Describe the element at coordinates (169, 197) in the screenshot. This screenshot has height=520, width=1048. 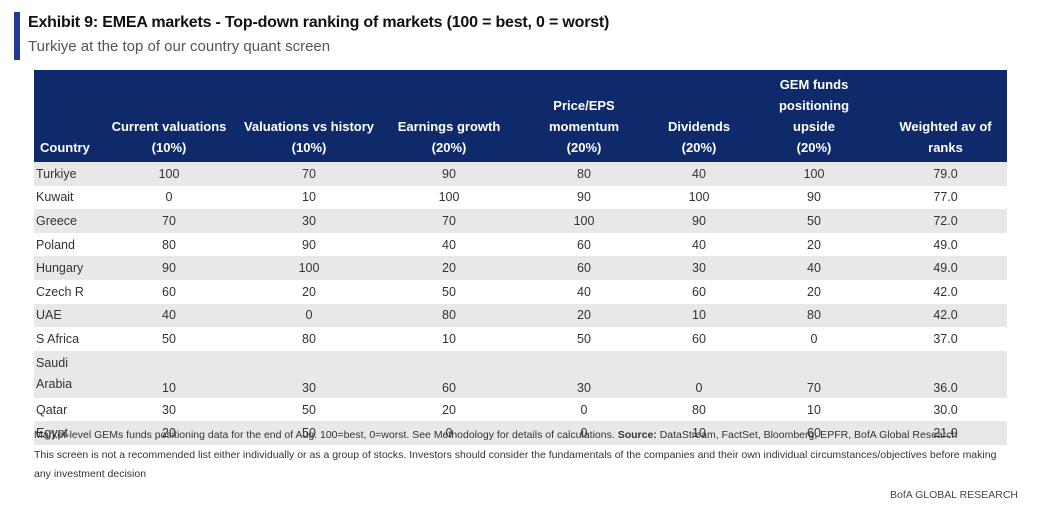
I see `cell-current-valuations: 0` at that location.